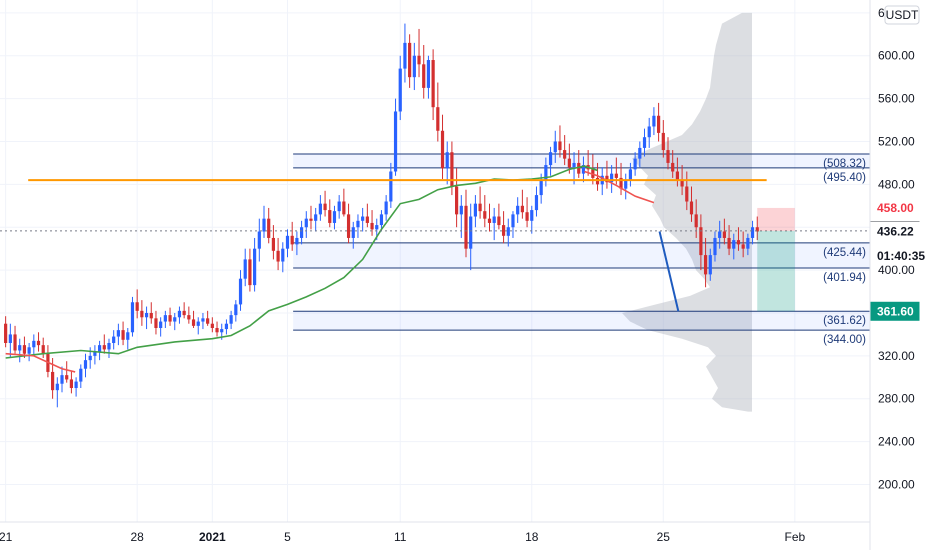 The width and height of the screenshot is (932, 550). Describe the element at coordinates (895, 311) in the screenshot. I see `price-tag: 361.60` at that location.